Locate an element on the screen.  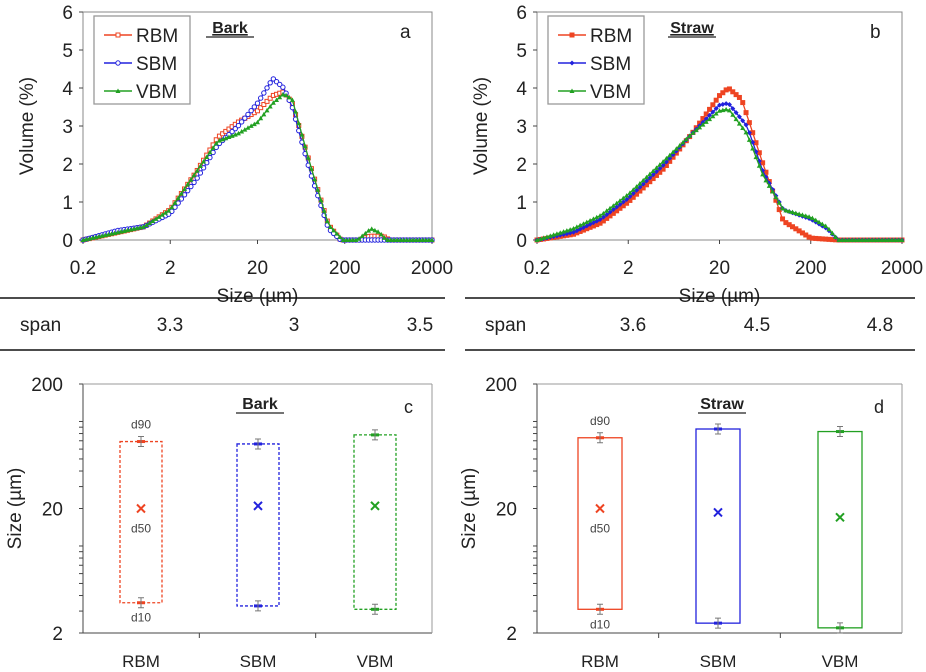
category-label: VBM is located at coordinates (840, 661).